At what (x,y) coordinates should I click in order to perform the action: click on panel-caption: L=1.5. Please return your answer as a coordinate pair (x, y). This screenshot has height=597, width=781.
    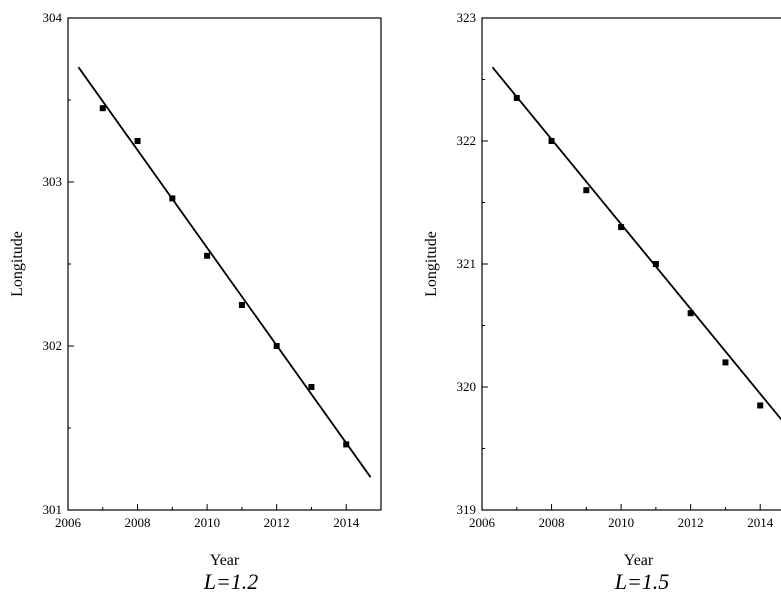
    Looking at the image, I should click on (642, 581).